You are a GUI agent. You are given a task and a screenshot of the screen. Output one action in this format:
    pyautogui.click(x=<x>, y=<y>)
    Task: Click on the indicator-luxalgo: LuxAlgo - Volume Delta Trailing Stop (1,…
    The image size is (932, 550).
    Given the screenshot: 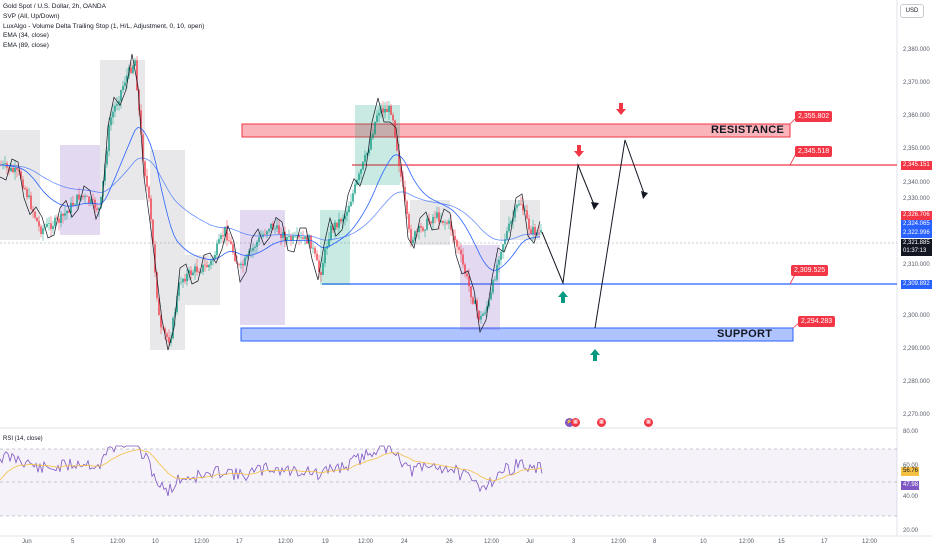 What is the action you would take?
    pyautogui.click(x=104, y=26)
    